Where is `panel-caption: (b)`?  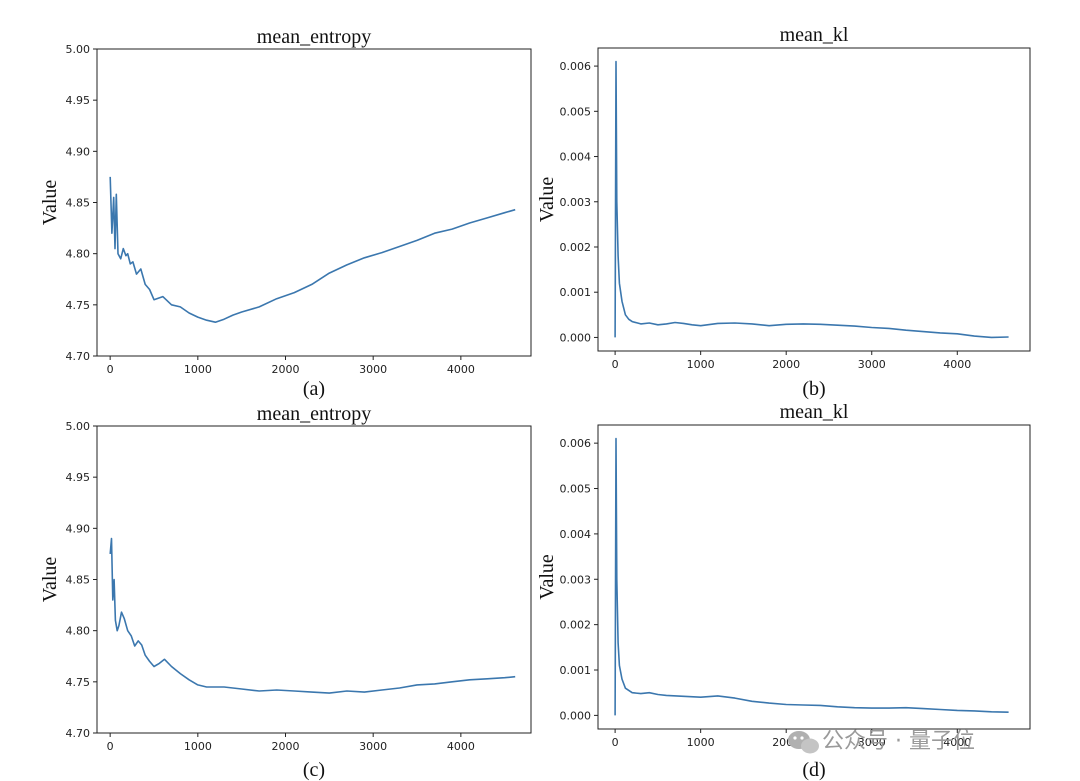 panel-caption: (b) is located at coordinates (813, 389).